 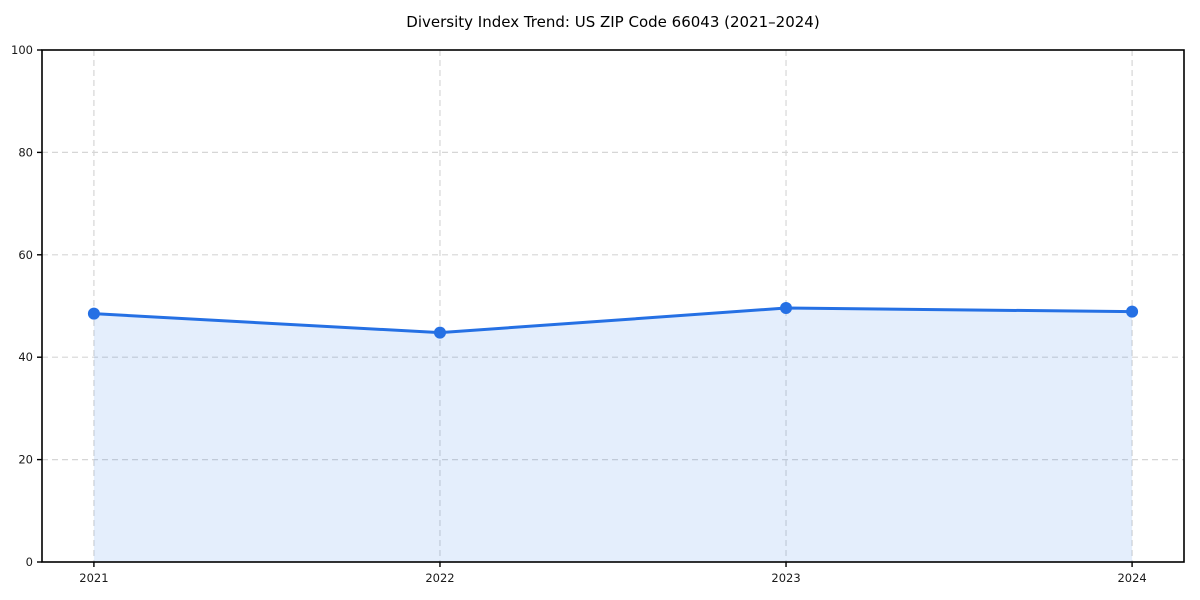 I want to click on data-point-2024, so click(x=1132, y=311).